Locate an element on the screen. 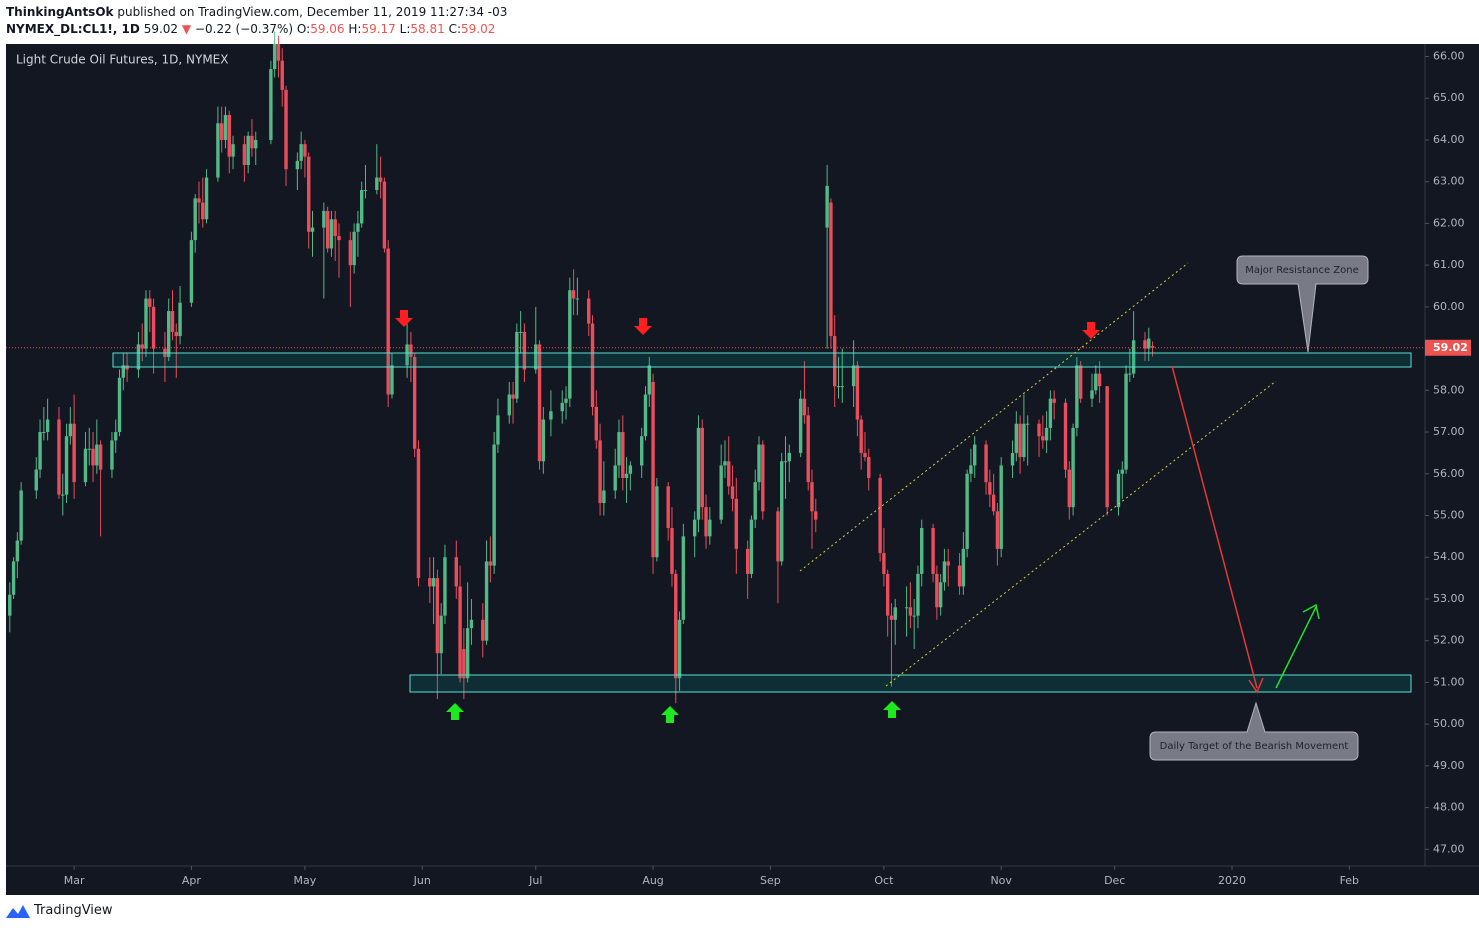 The height and width of the screenshot is (930, 1479). x-tick-label: Mar is located at coordinates (74, 880).